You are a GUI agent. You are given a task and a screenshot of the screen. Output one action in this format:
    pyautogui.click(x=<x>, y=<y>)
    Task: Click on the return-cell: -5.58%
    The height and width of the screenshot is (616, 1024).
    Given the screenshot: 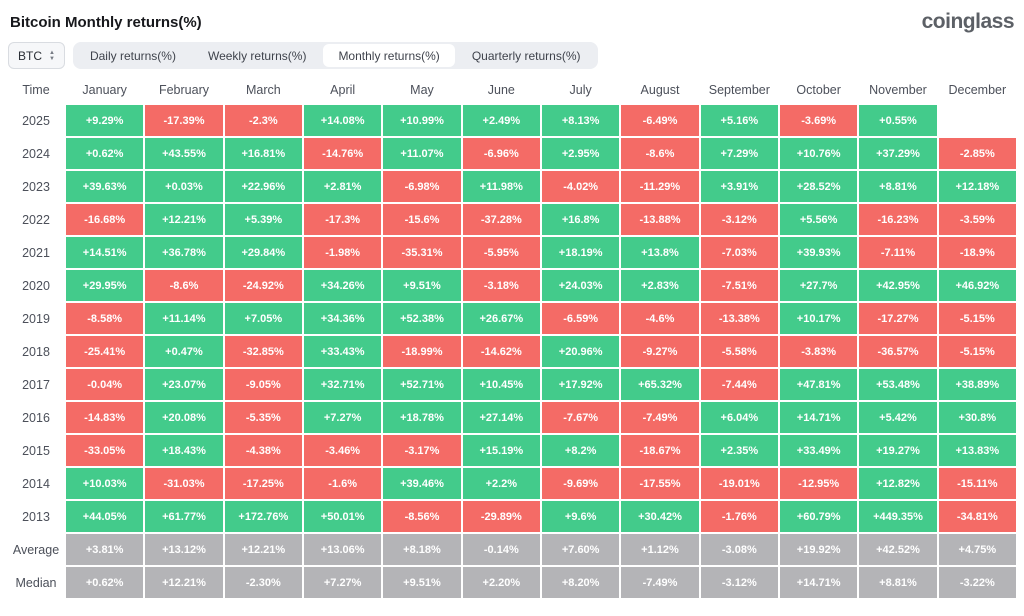 What is the action you would take?
    pyautogui.click(x=739, y=351)
    